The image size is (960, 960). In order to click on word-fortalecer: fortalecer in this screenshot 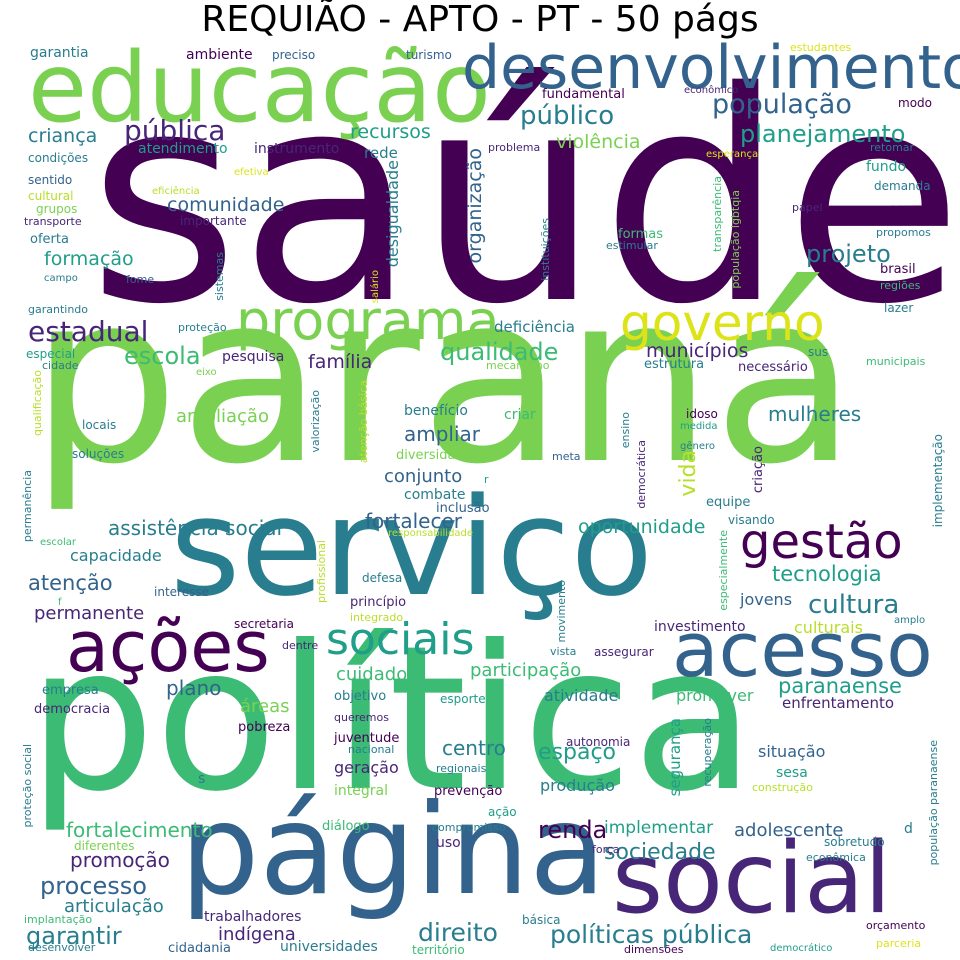, I will do `click(413, 521)`.